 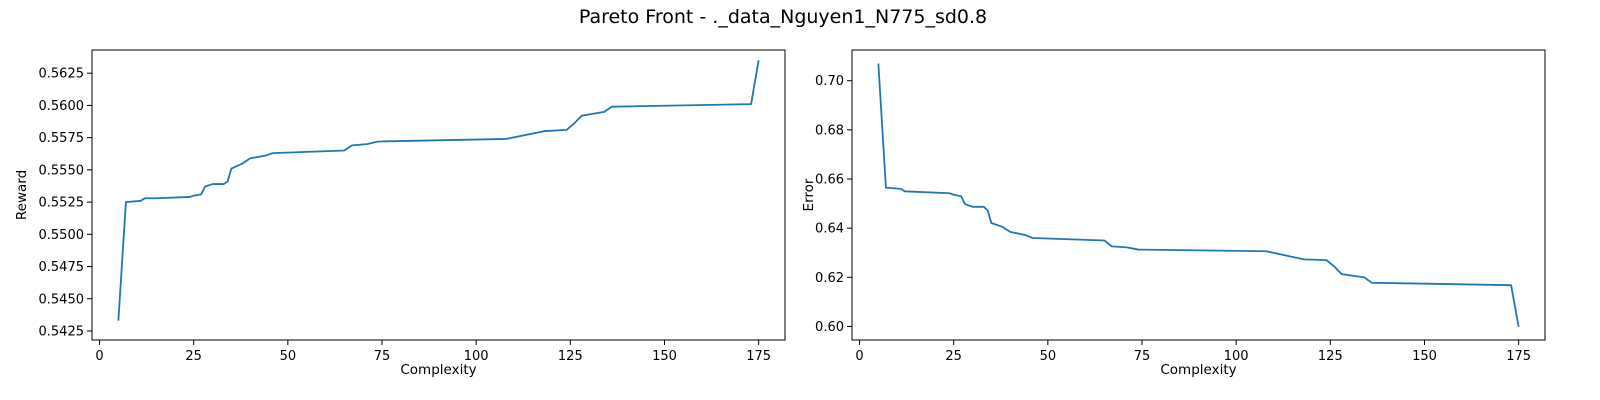 I want to click on y-tick-label: 0.5425, so click(x=62, y=331).